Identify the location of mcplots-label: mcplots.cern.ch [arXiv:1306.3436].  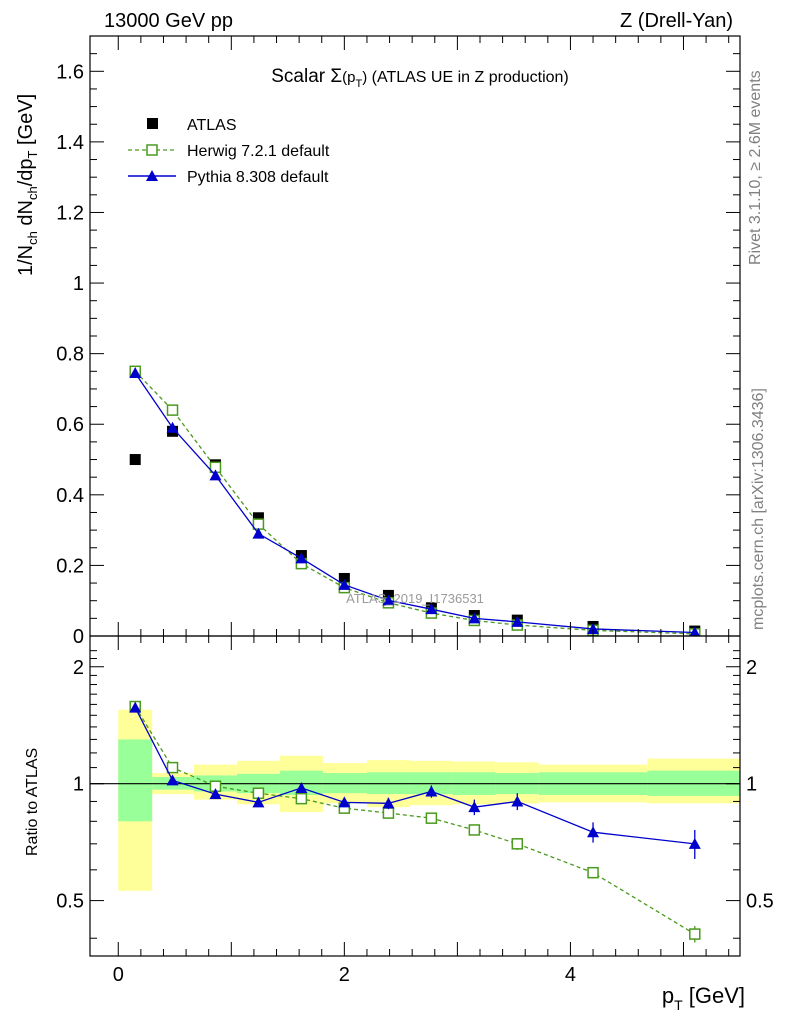
(758, 509).